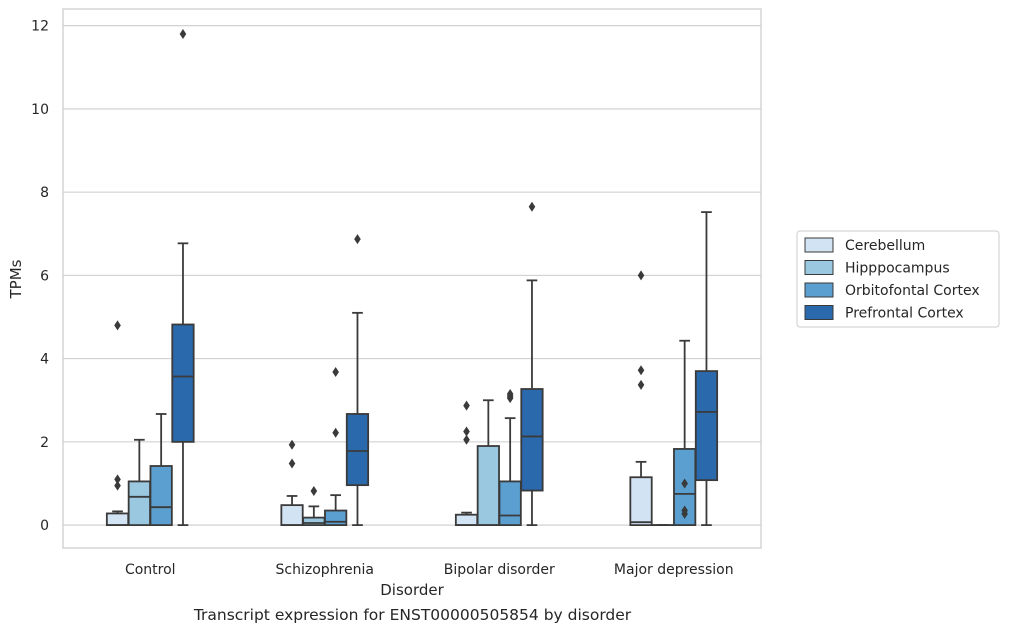 This screenshot has height=634, width=1009. I want to click on x-tick-label: Control, so click(150, 570).